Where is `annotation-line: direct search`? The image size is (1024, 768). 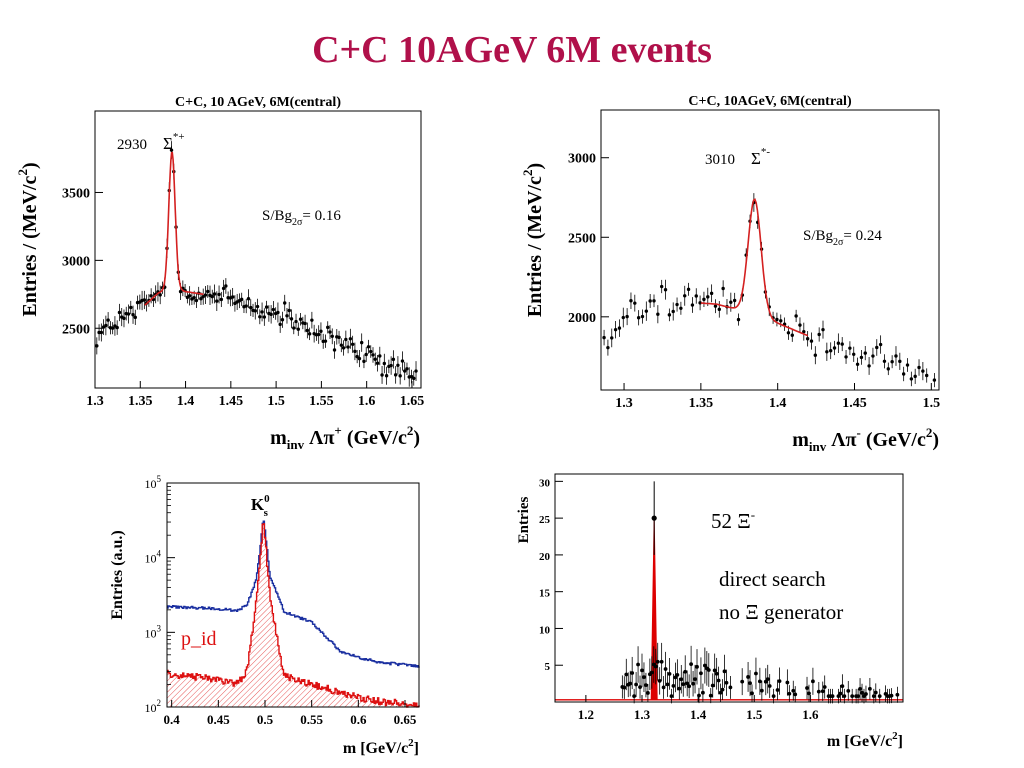
annotation-line: direct search is located at coordinates (772, 579).